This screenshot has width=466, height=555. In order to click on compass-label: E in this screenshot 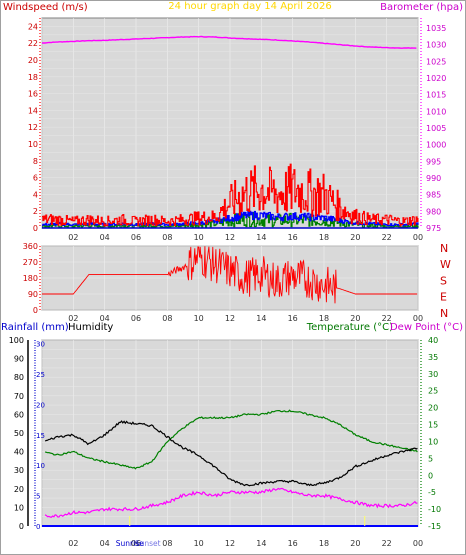, I will do `click(443, 297)`.